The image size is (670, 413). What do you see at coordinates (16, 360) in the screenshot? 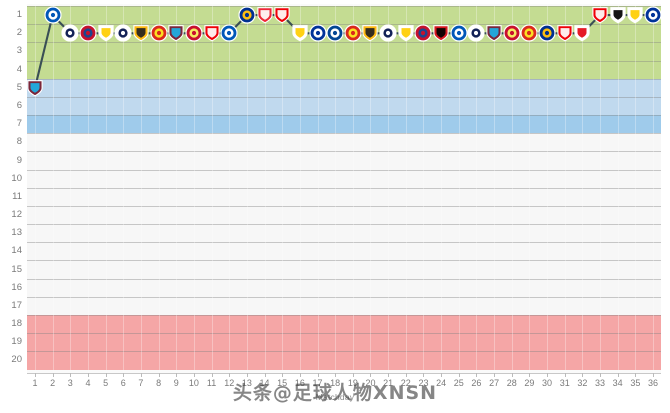
I see `y-tick-label: 20` at bounding box center [16, 360].